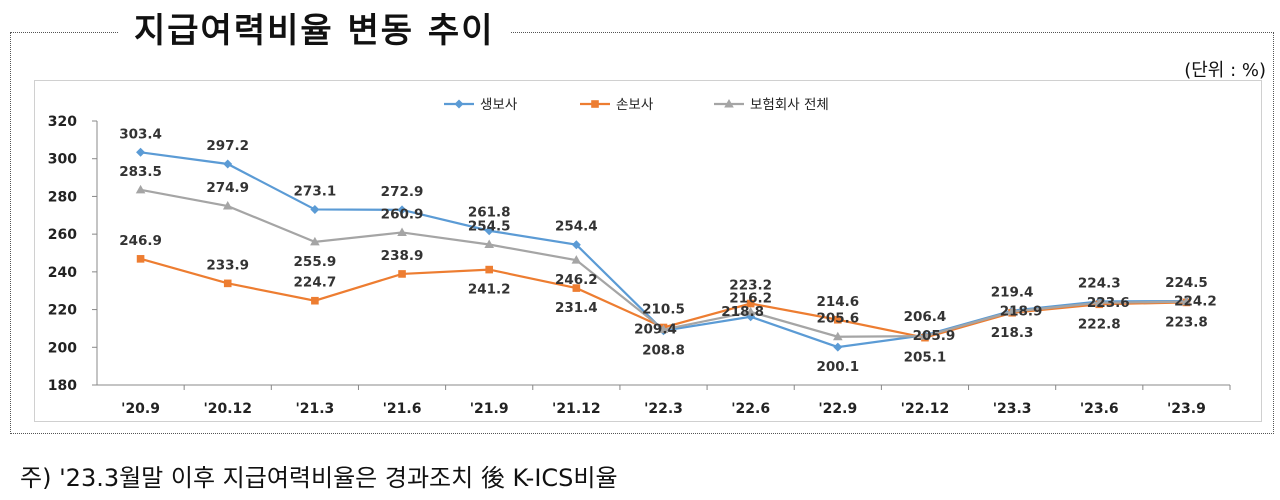 This screenshot has width=1280, height=500. What do you see at coordinates (742, 312) in the screenshot?
I see `data-label: 218.8` at bounding box center [742, 312].